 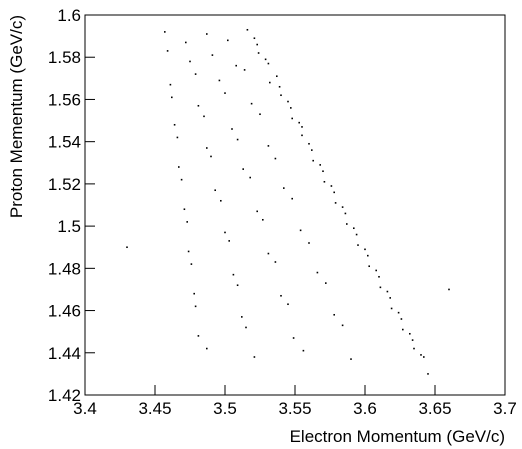 I want to click on x-tick-label: 3.5, so click(x=225, y=408).